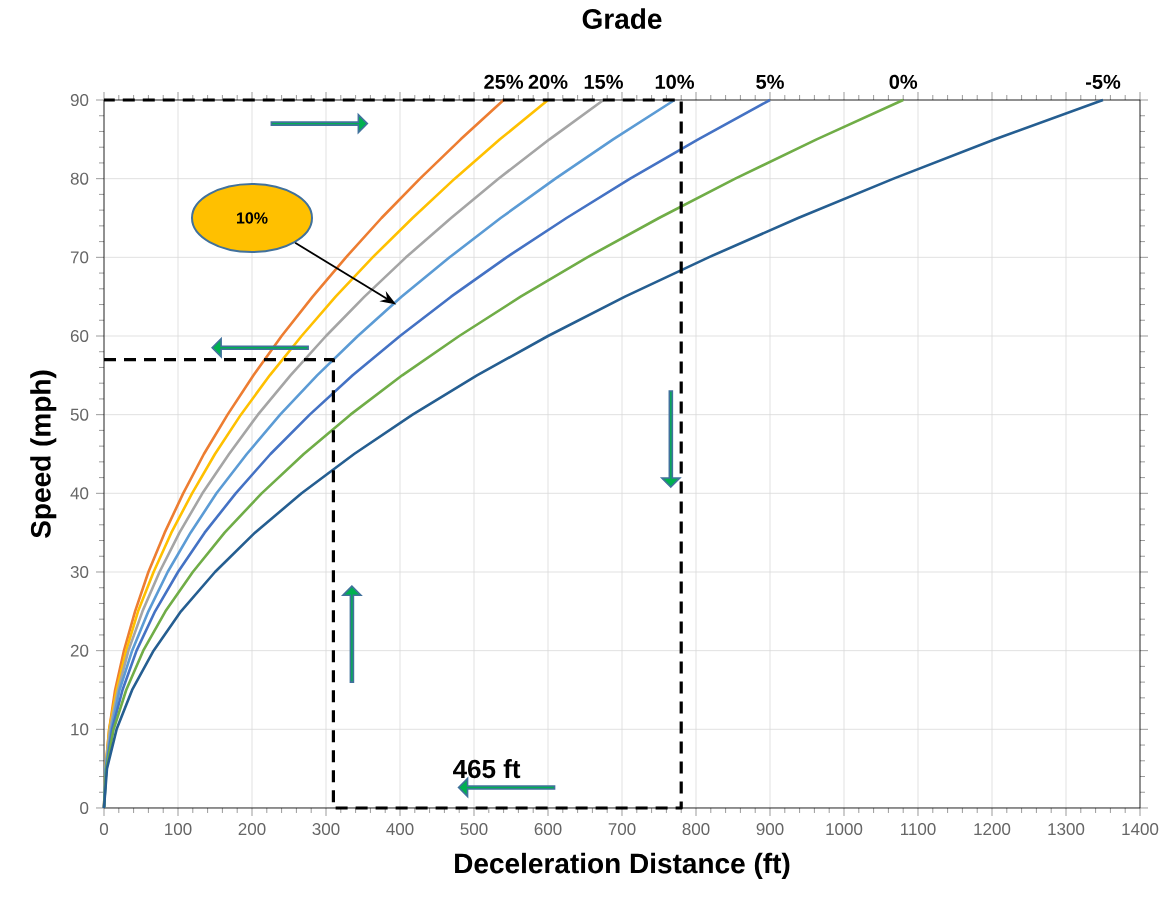  What do you see at coordinates (79, 414) in the screenshot?
I see `y-tick-label: 50` at bounding box center [79, 414].